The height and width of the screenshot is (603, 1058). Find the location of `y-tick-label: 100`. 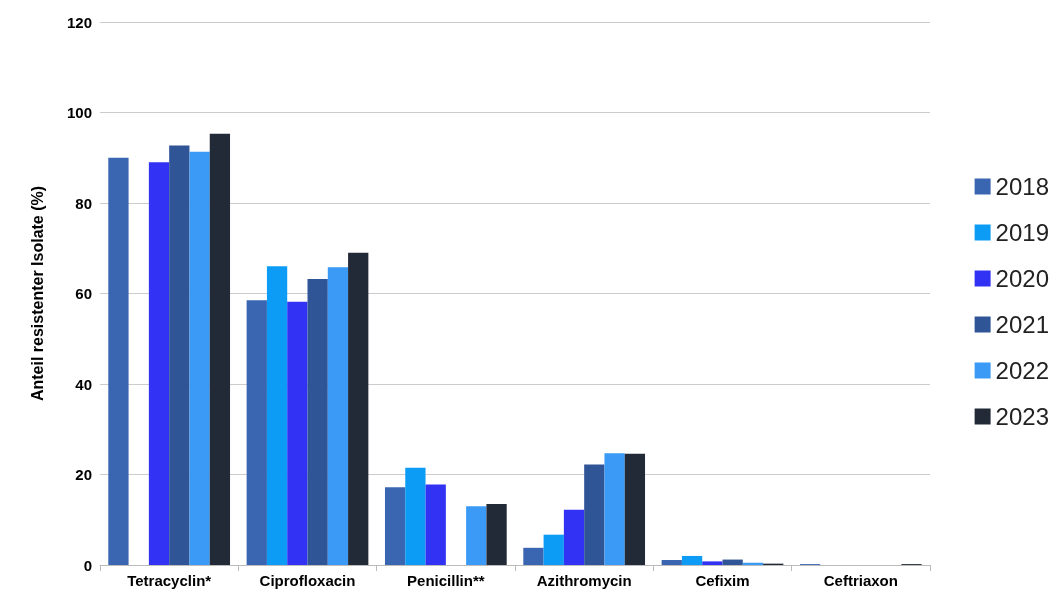

y-tick-label: 100 is located at coordinates (79, 112).